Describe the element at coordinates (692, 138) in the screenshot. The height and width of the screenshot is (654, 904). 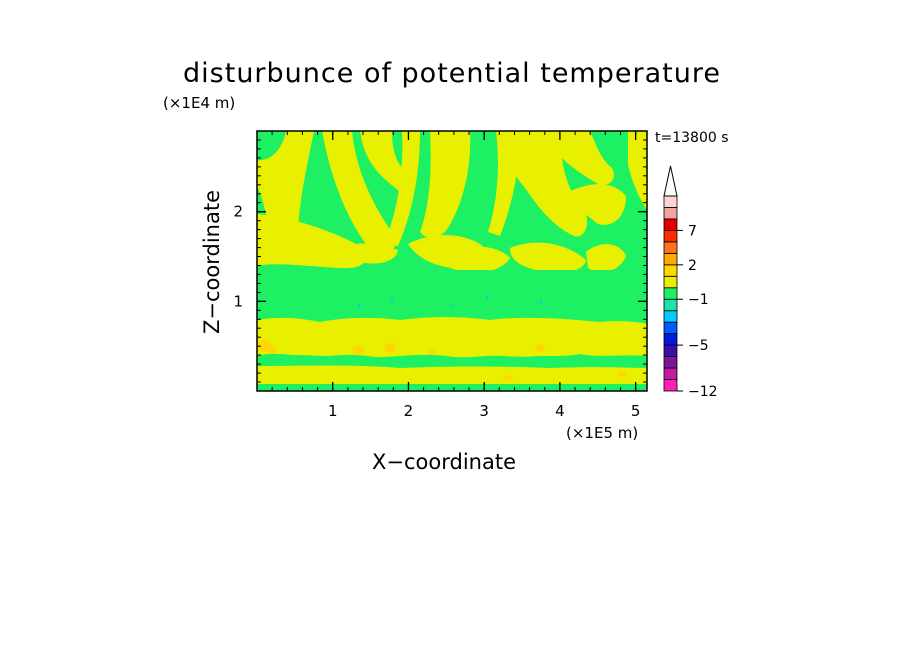
I see `time-label: t=13800 s` at that location.